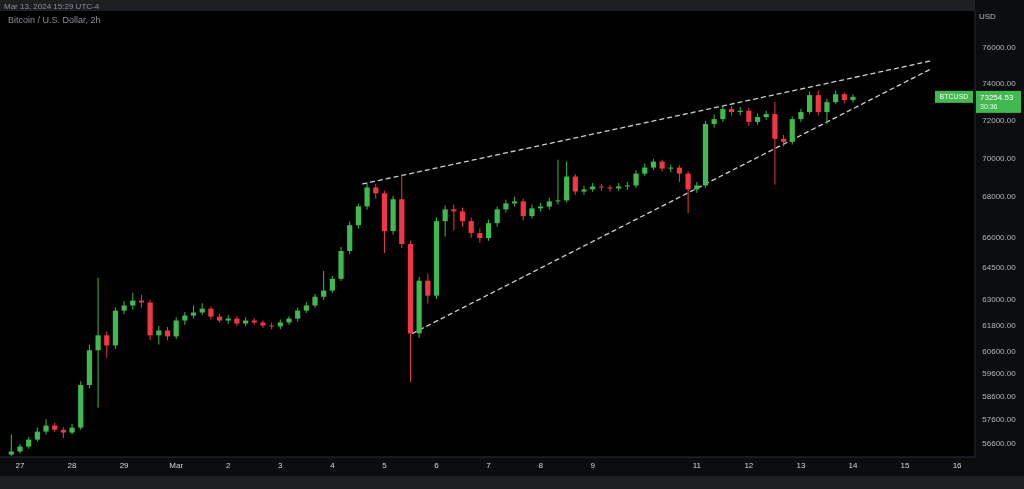 The width and height of the screenshot is (1024, 489). What do you see at coordinates (999, 48) in the screenshot?
I see `y-tick-label: 76000.00` at bounding box center [999, 48].